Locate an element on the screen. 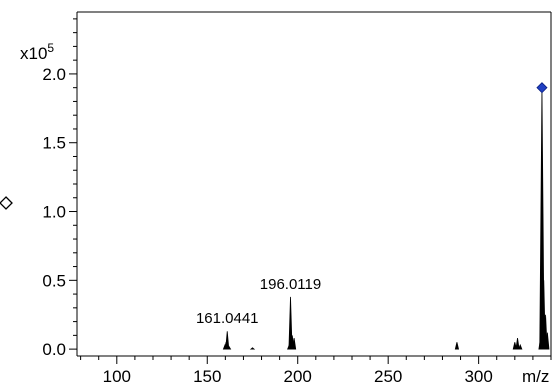  x-ticks: 100 150 200 250 300 is located at coordinates (298, 371).